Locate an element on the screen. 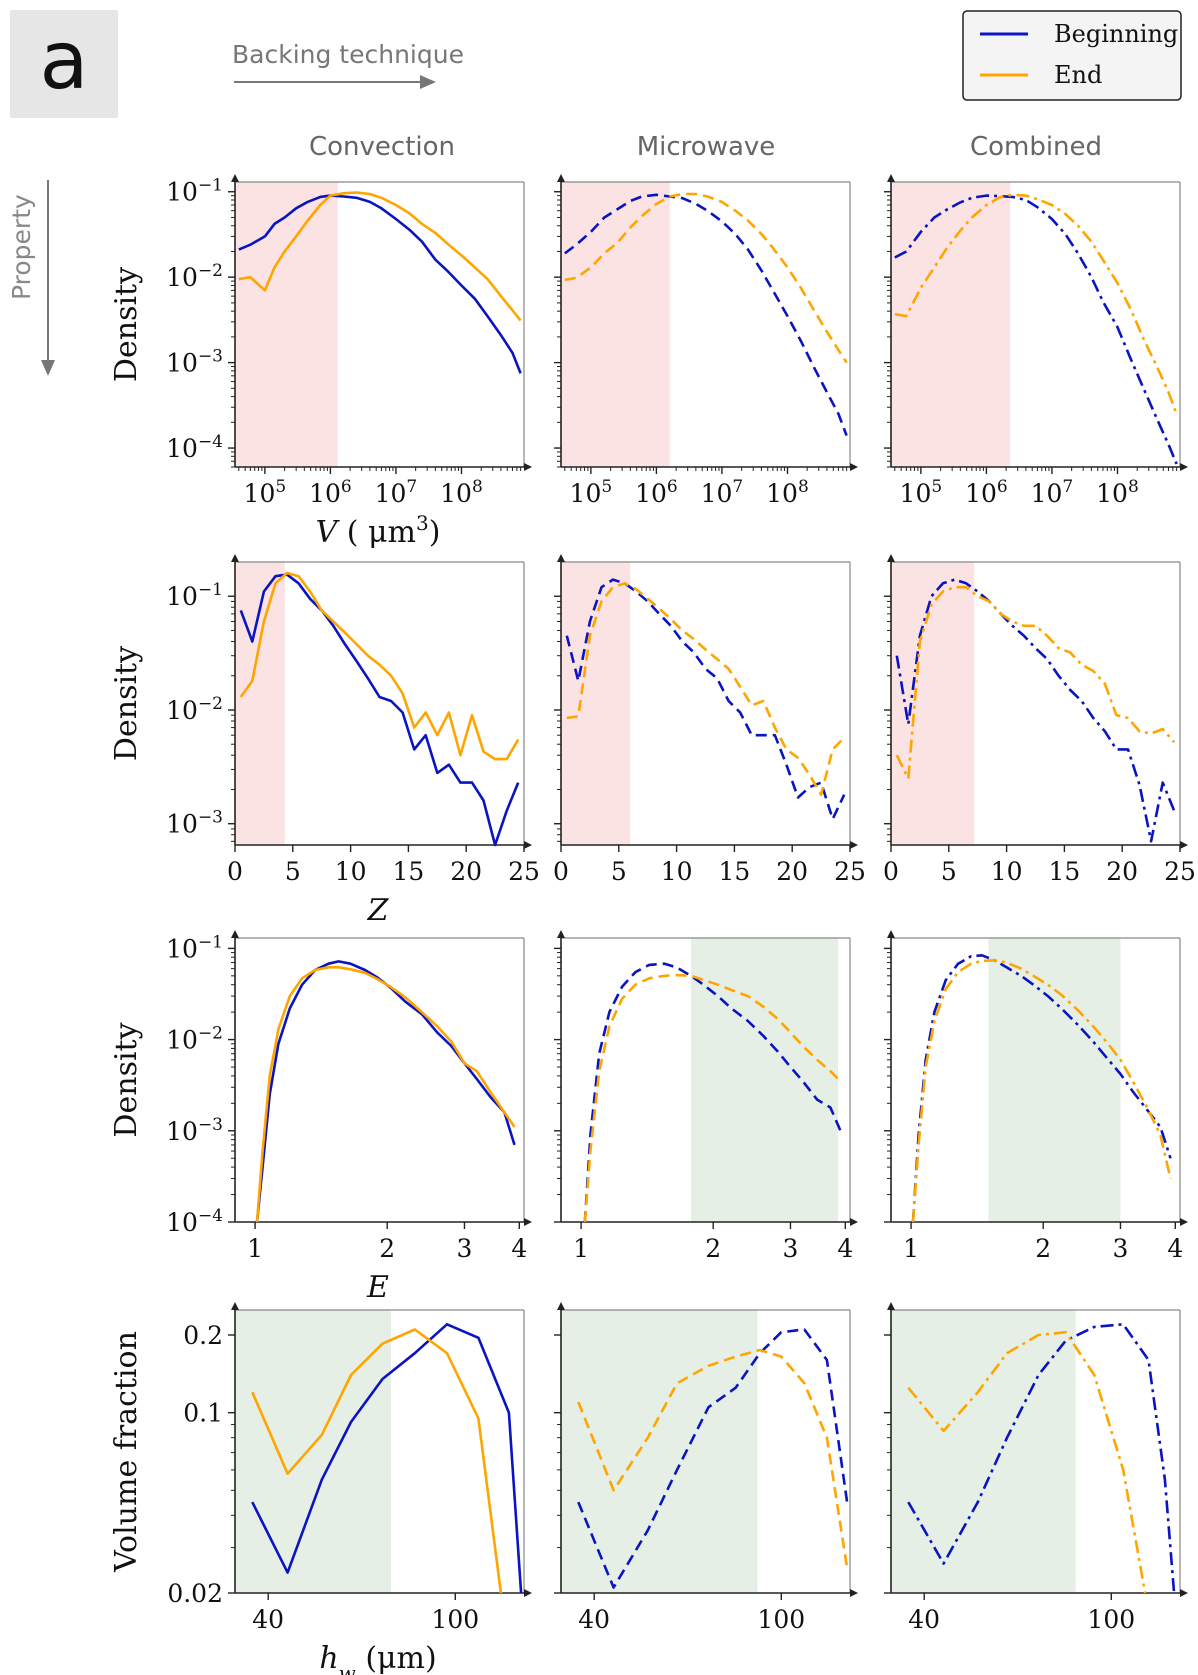 The height and width of the screenshot is (1675, 1198). panel-letter-box: a is located at coordinates (64, 64).